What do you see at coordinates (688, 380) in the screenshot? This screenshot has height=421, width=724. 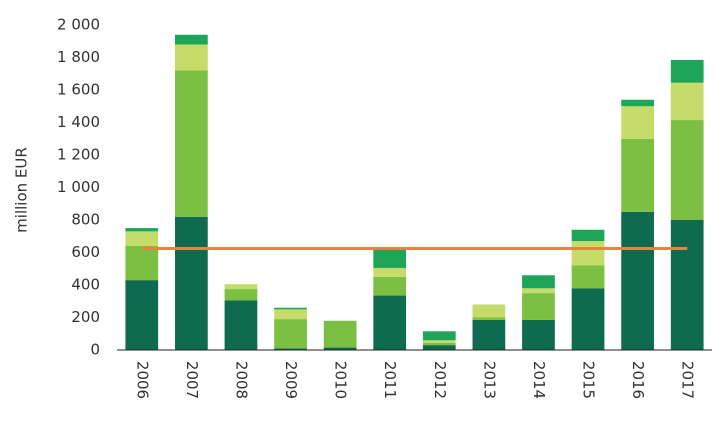 I see `x-tick-label: 2017` at bounding box center [688, 380].